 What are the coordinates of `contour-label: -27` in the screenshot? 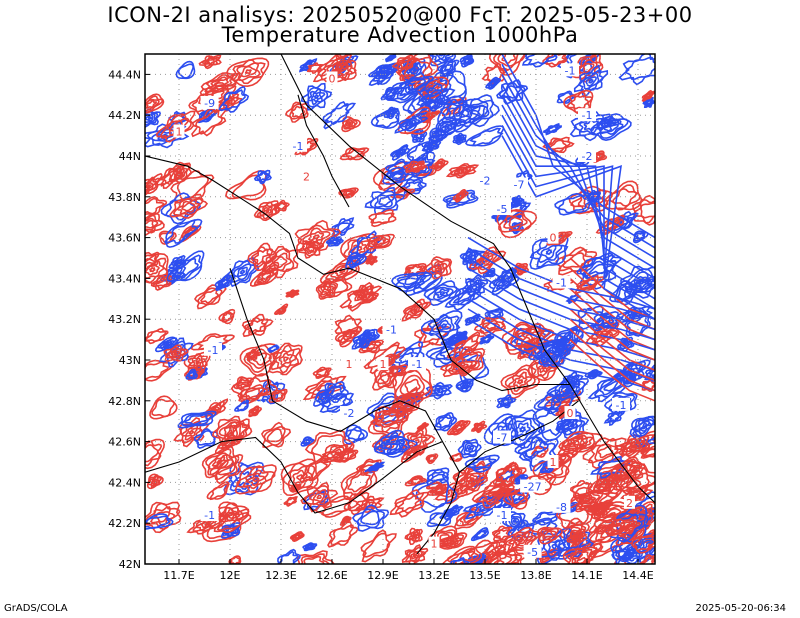 It's located at (533, 486).